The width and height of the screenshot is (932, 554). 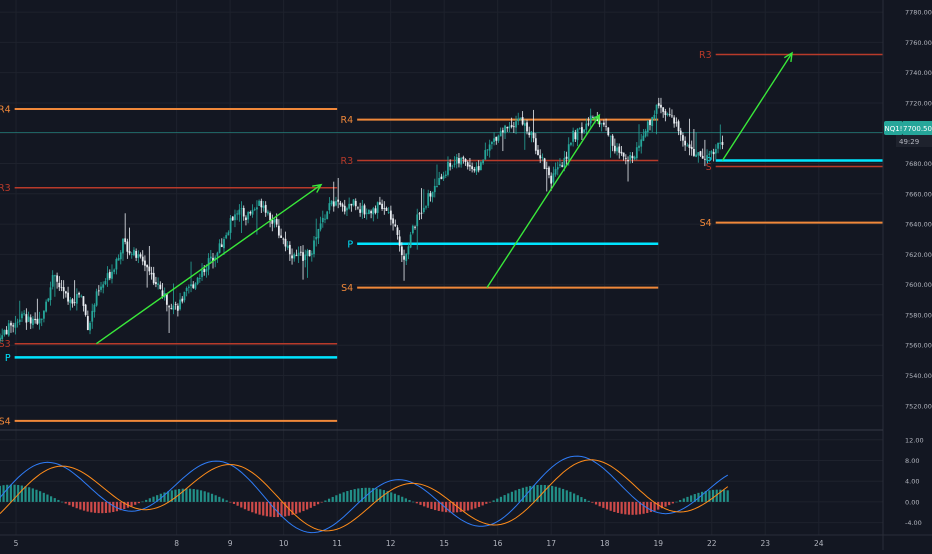 I want to click on y-tick-label: 7720.00, so click(x=918, y=103).